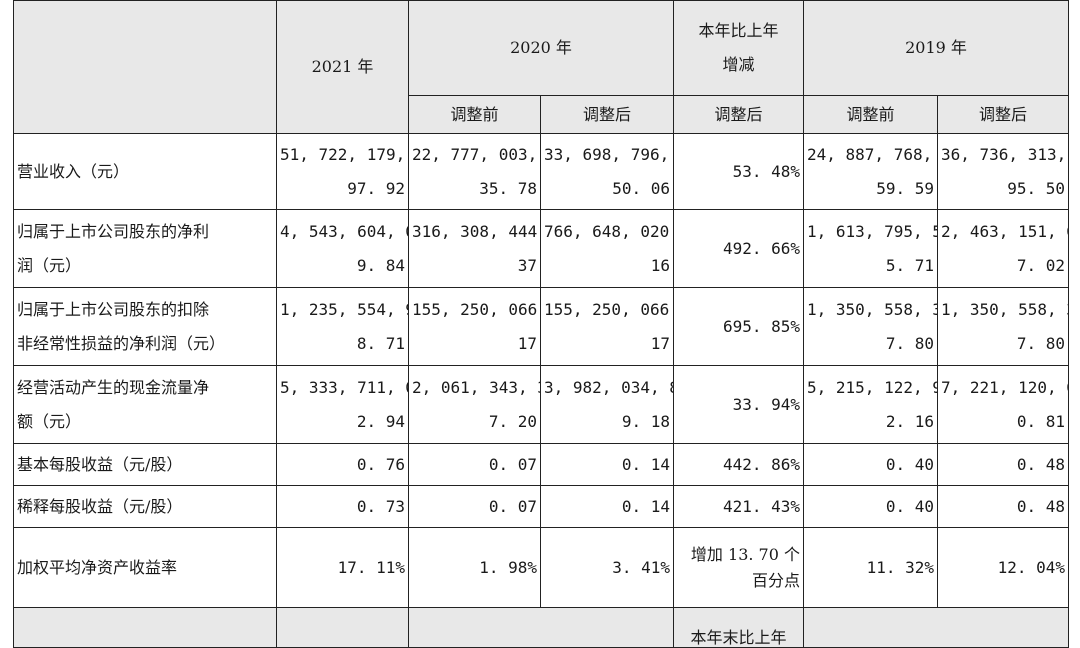  I want to click on cell-value-line: 2, 061, 343, 30, so click(476, 387).